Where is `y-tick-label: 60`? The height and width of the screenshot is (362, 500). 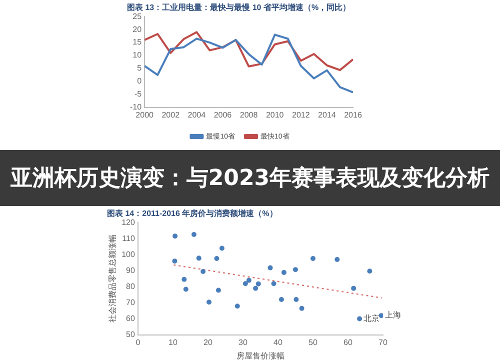 y-tick-label: 60 is located at coordinates (131, 318).